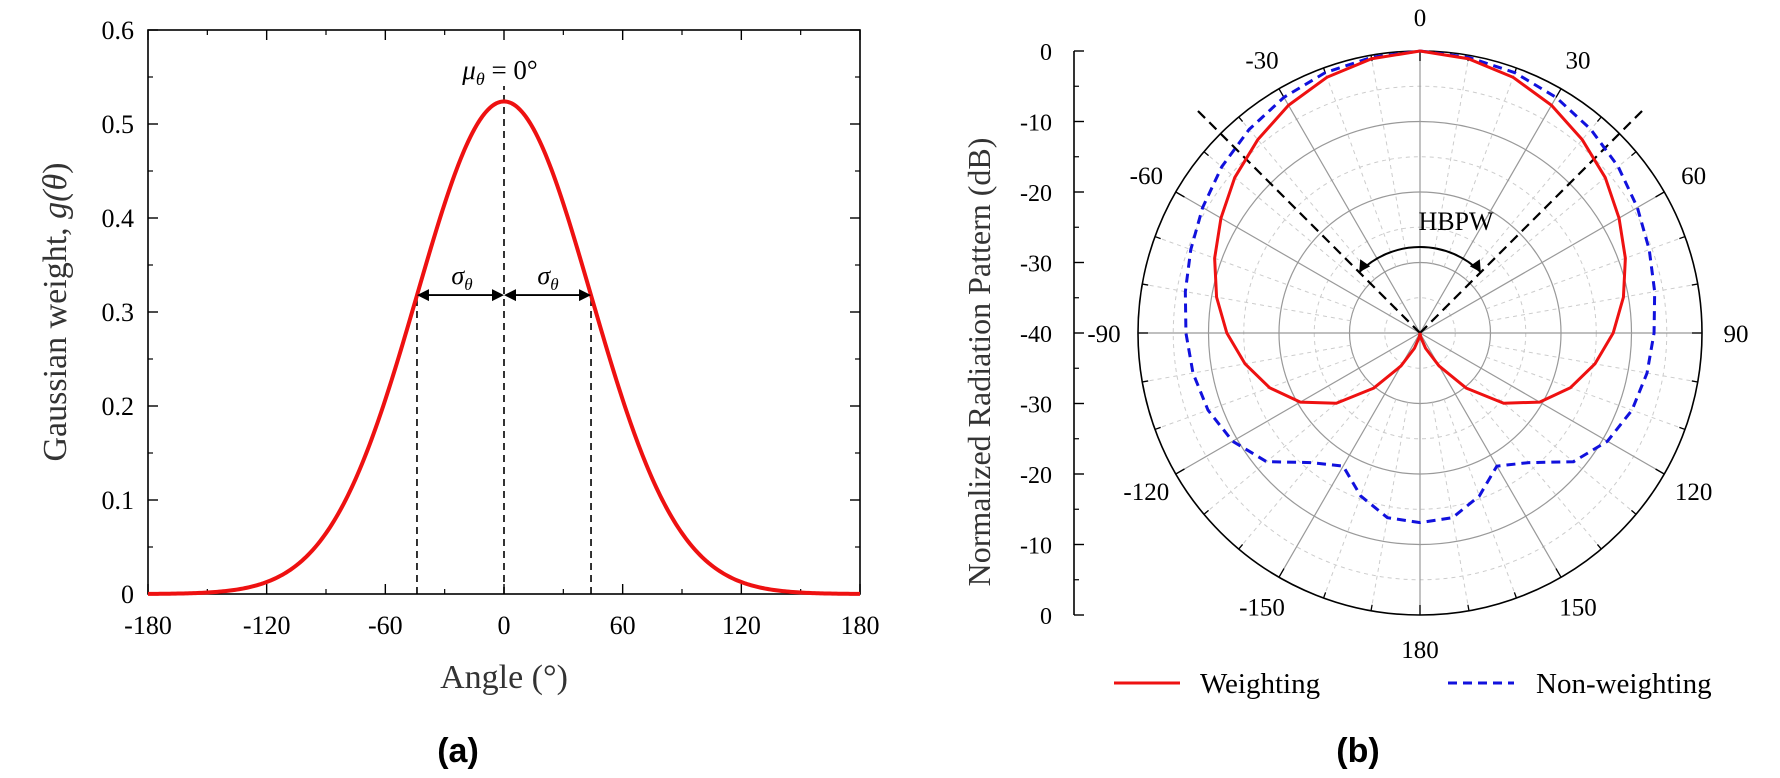  Describe the element at coordinates (1262, 608) in the screenshot. I see `angle-label: -150` at that location.